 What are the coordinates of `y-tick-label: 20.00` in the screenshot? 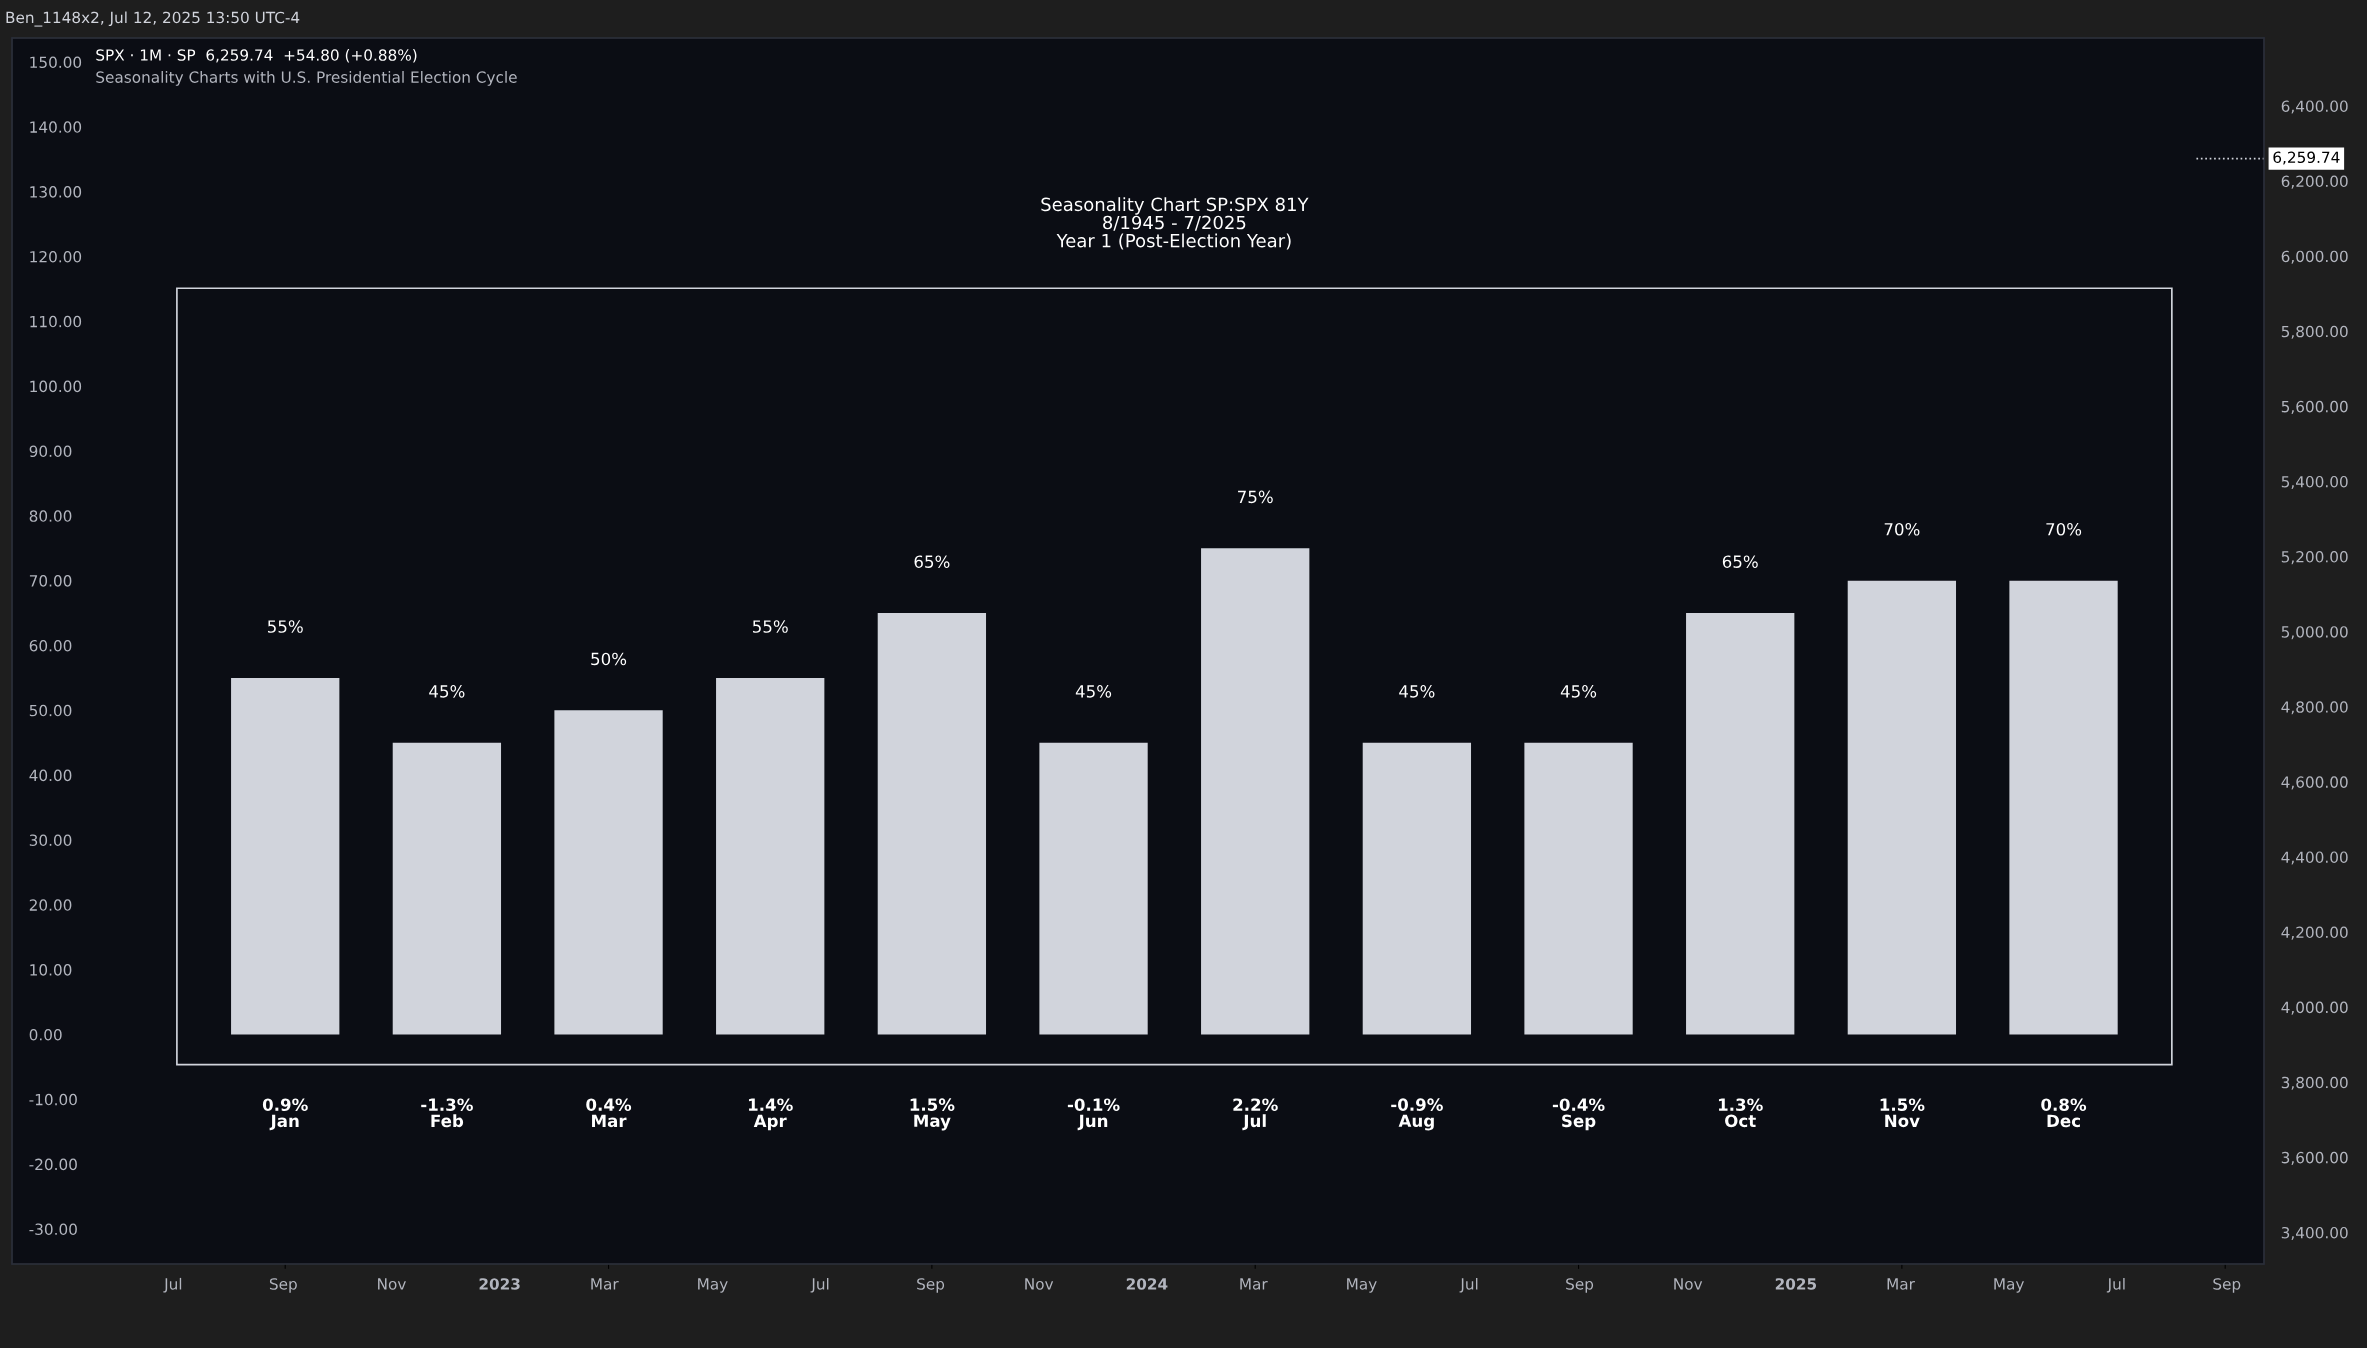 It's located at (50, 905).